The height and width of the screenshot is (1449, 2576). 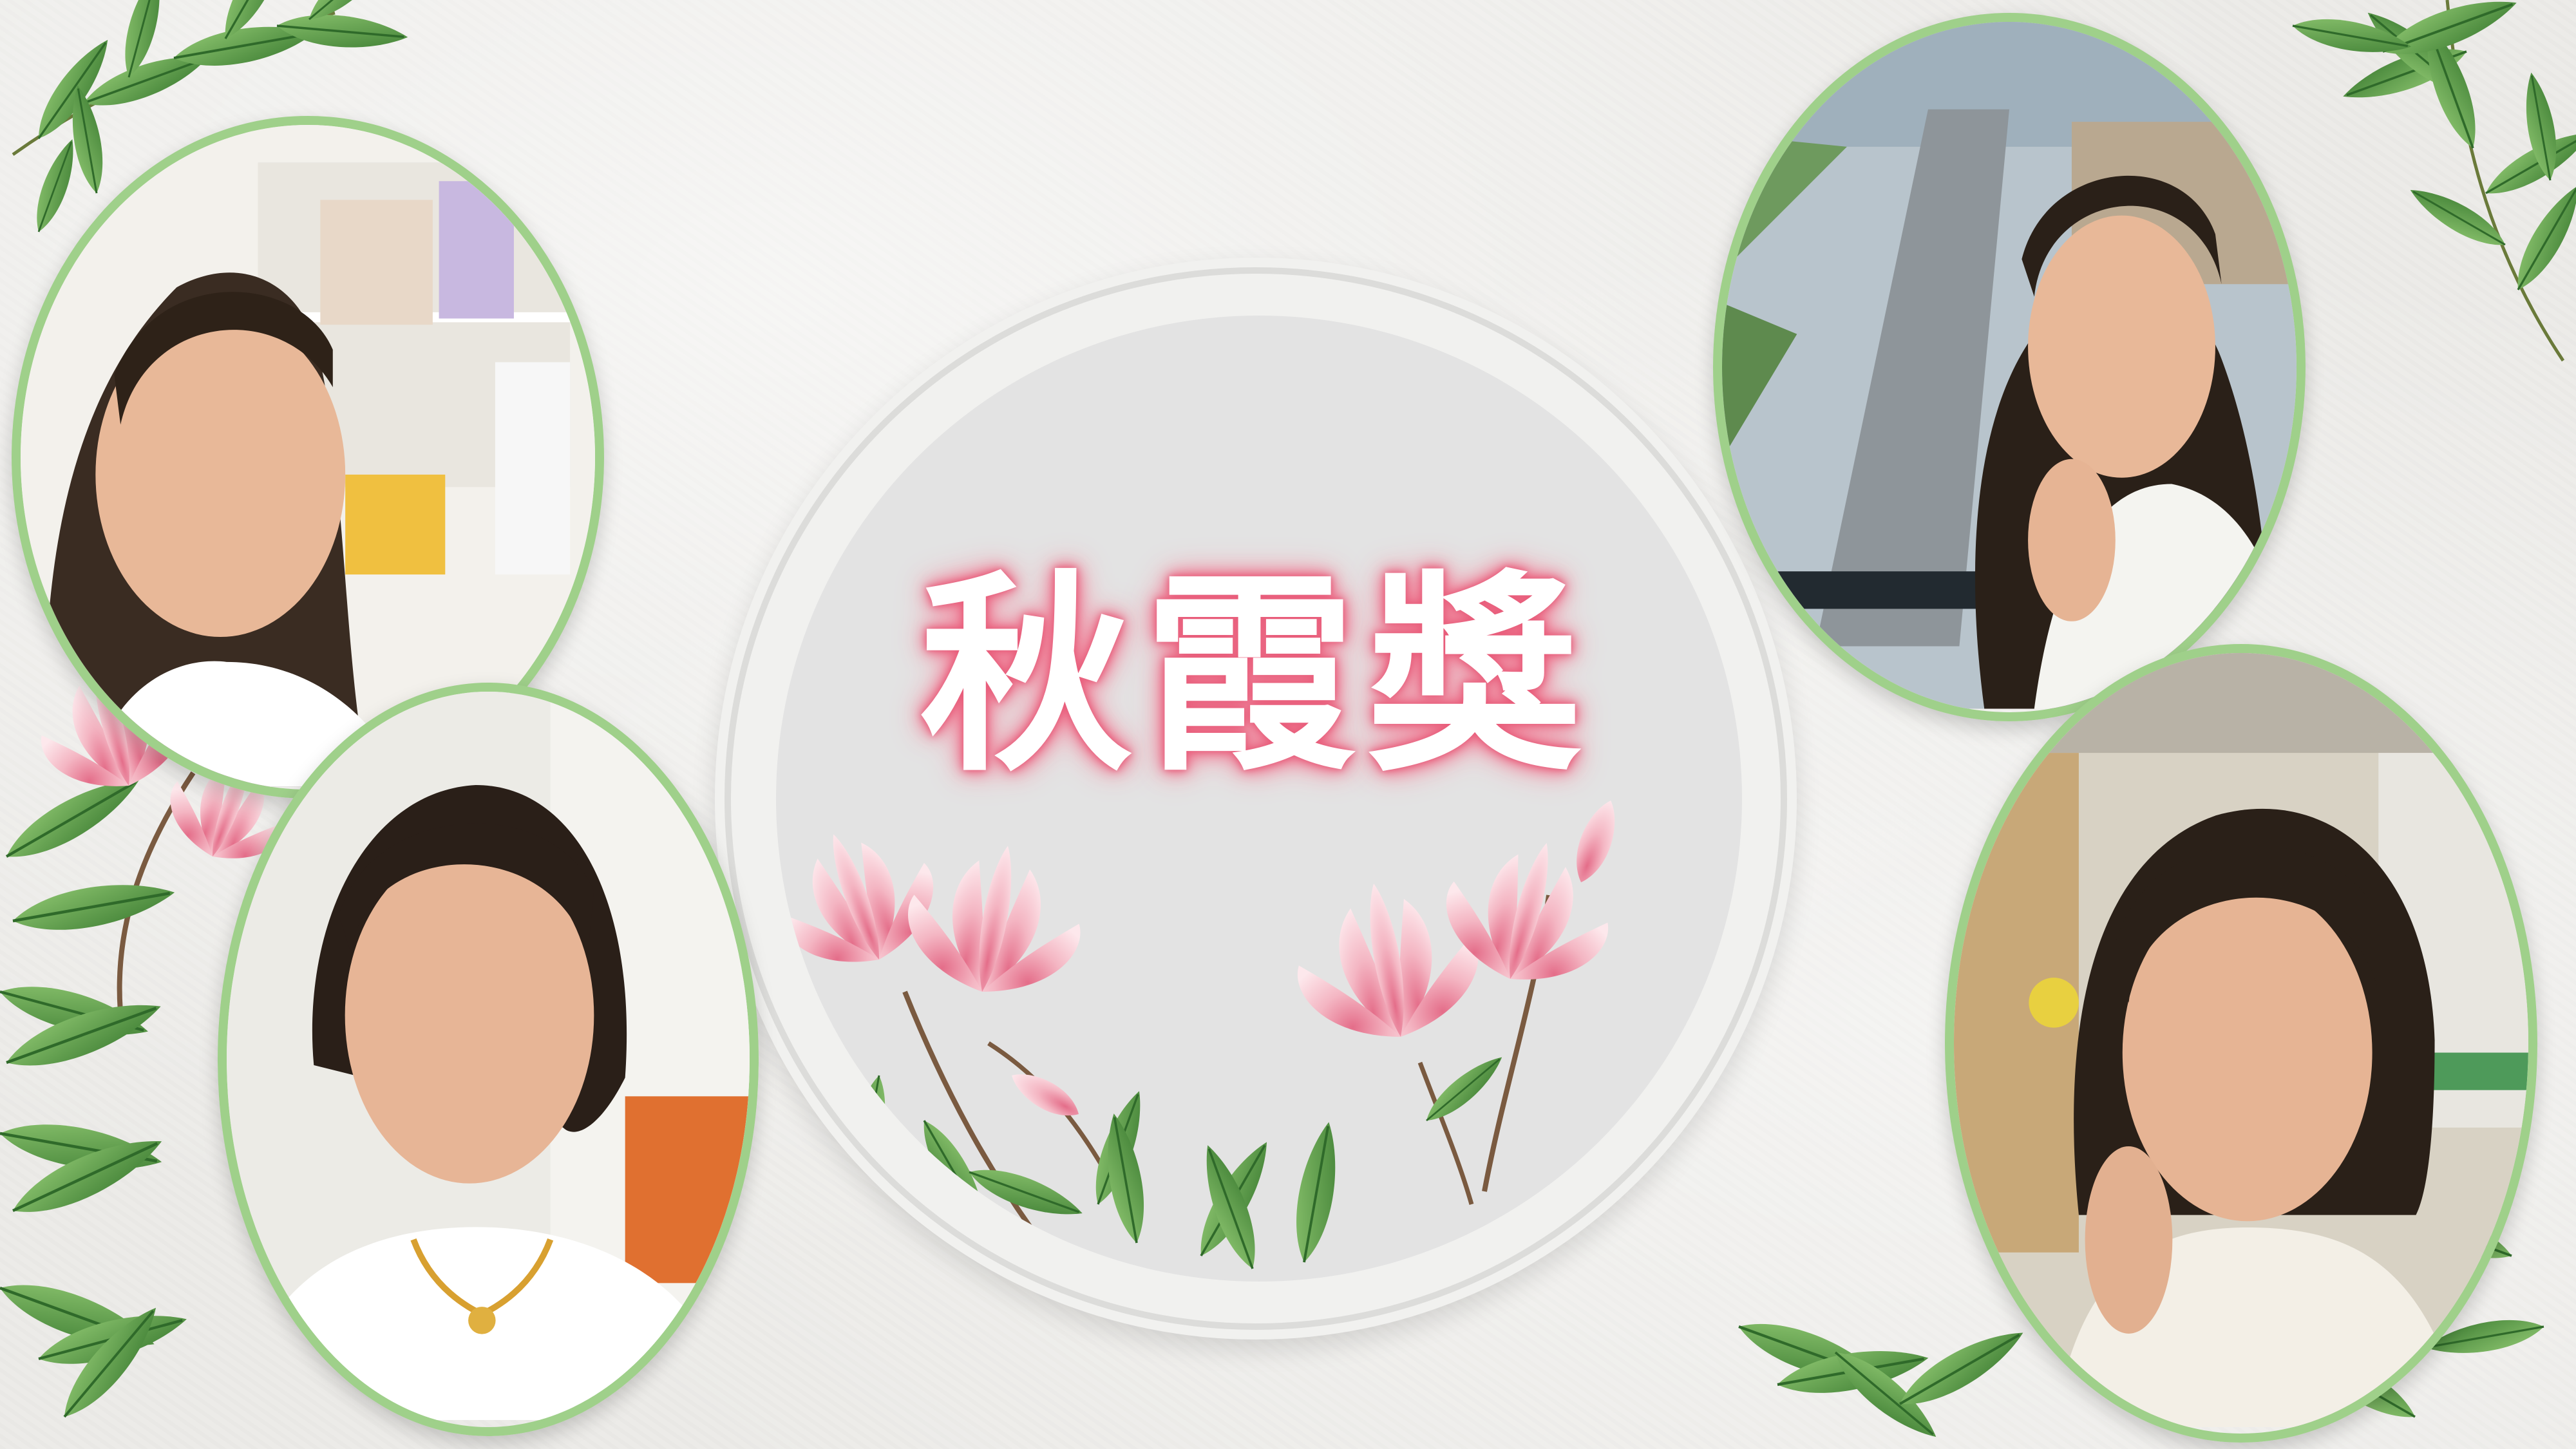 What do you see at coordinates (2241, 1040) in the screenshot?
I see `portrait-photo-bottom-right` at bounding box center [2241, 1040].